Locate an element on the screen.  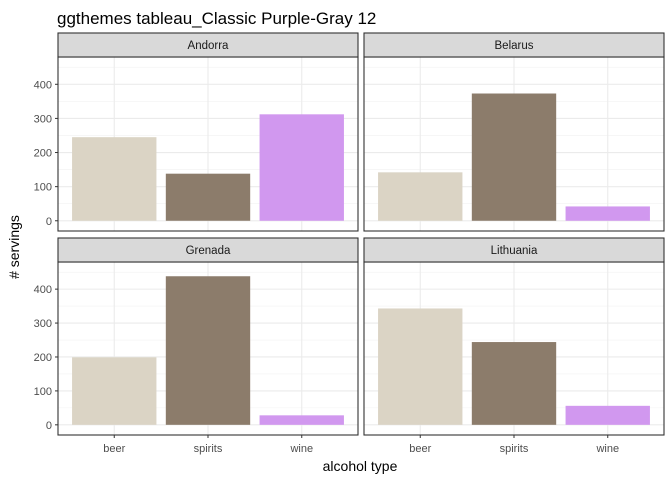
facet-strip-lithuania is located at coordinates (514, 250).